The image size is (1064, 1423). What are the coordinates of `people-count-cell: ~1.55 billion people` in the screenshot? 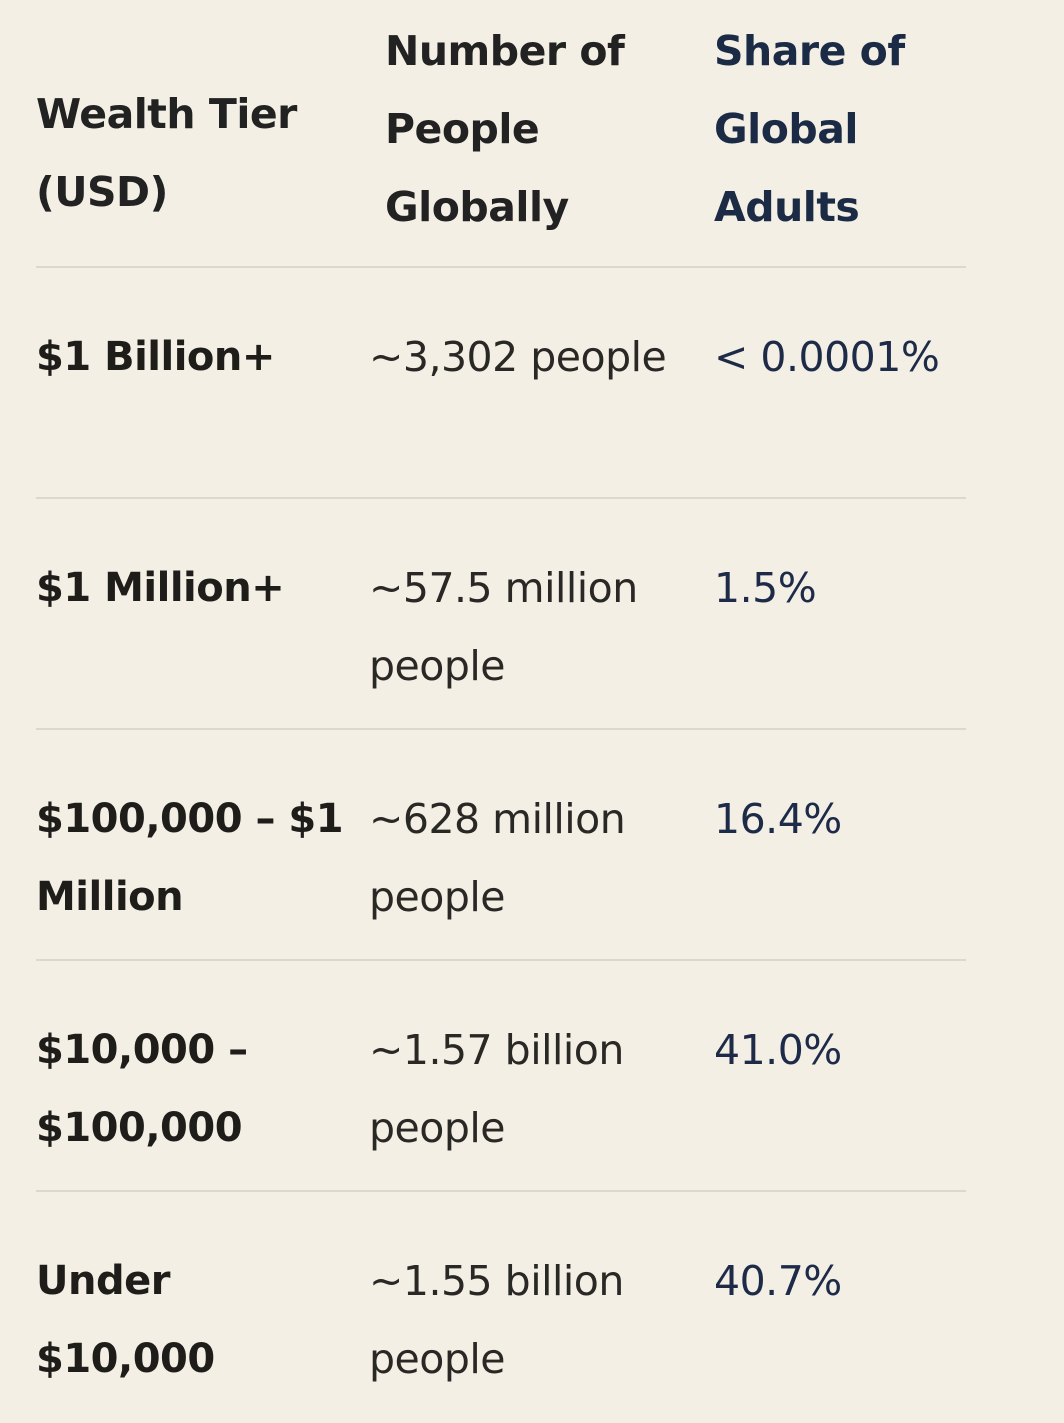 It's located at (496, 1320).